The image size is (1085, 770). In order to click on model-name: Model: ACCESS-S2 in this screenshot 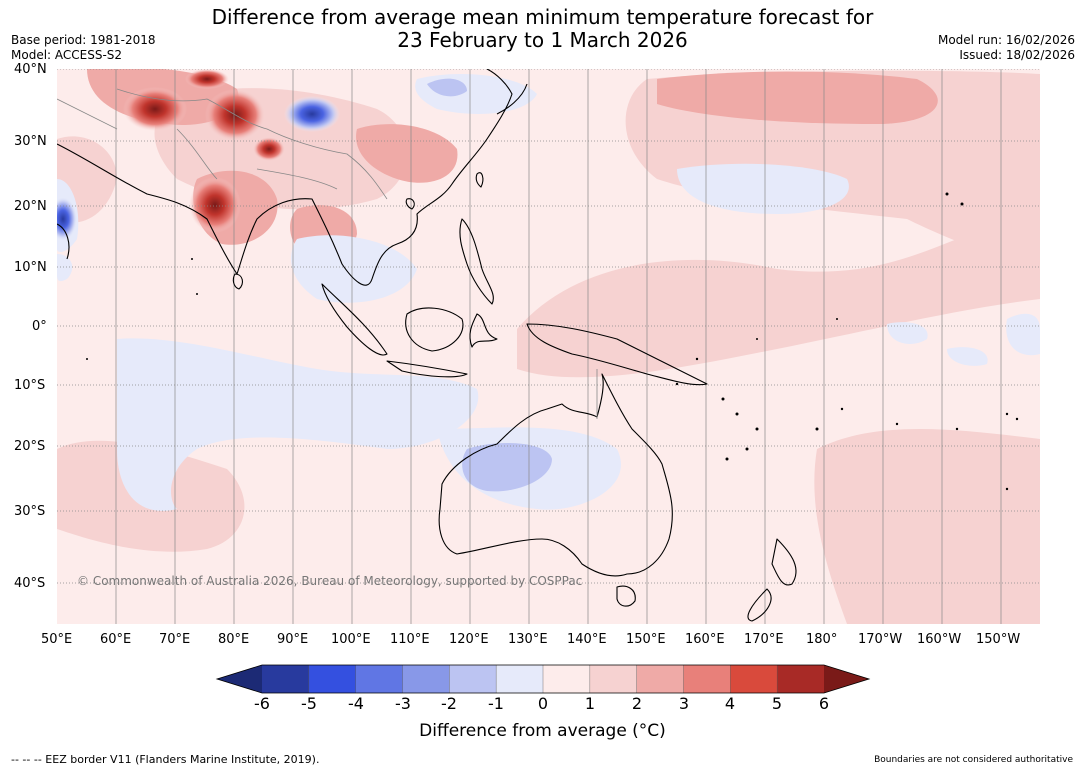, I will do `click(67, 55)`.